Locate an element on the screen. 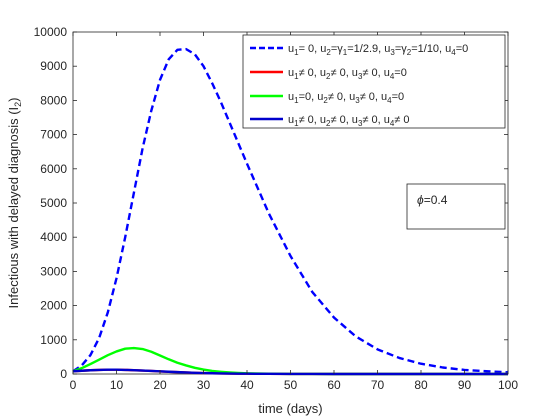  x-tick-label: 40 is located at coordinates (247, 385).